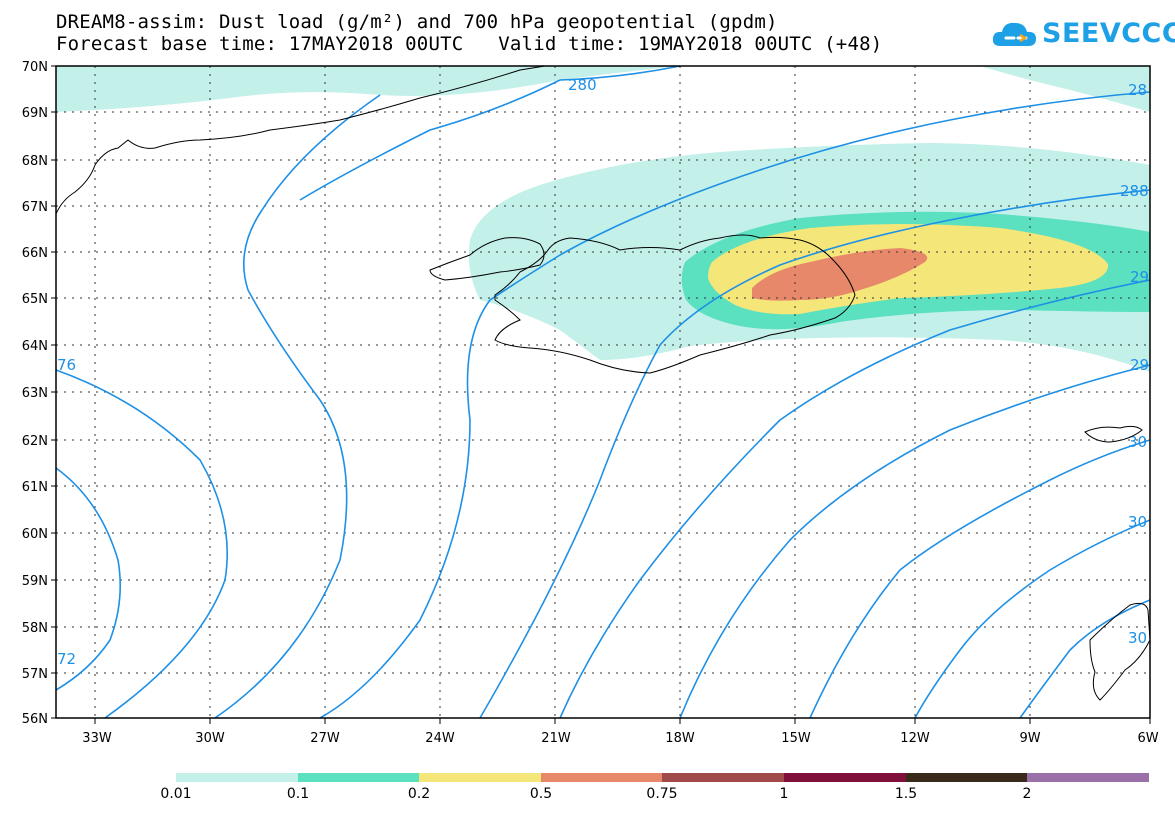 This screenshot has width=1175, height=815. I want to click on lat-label: 70N, so click(35, 67).